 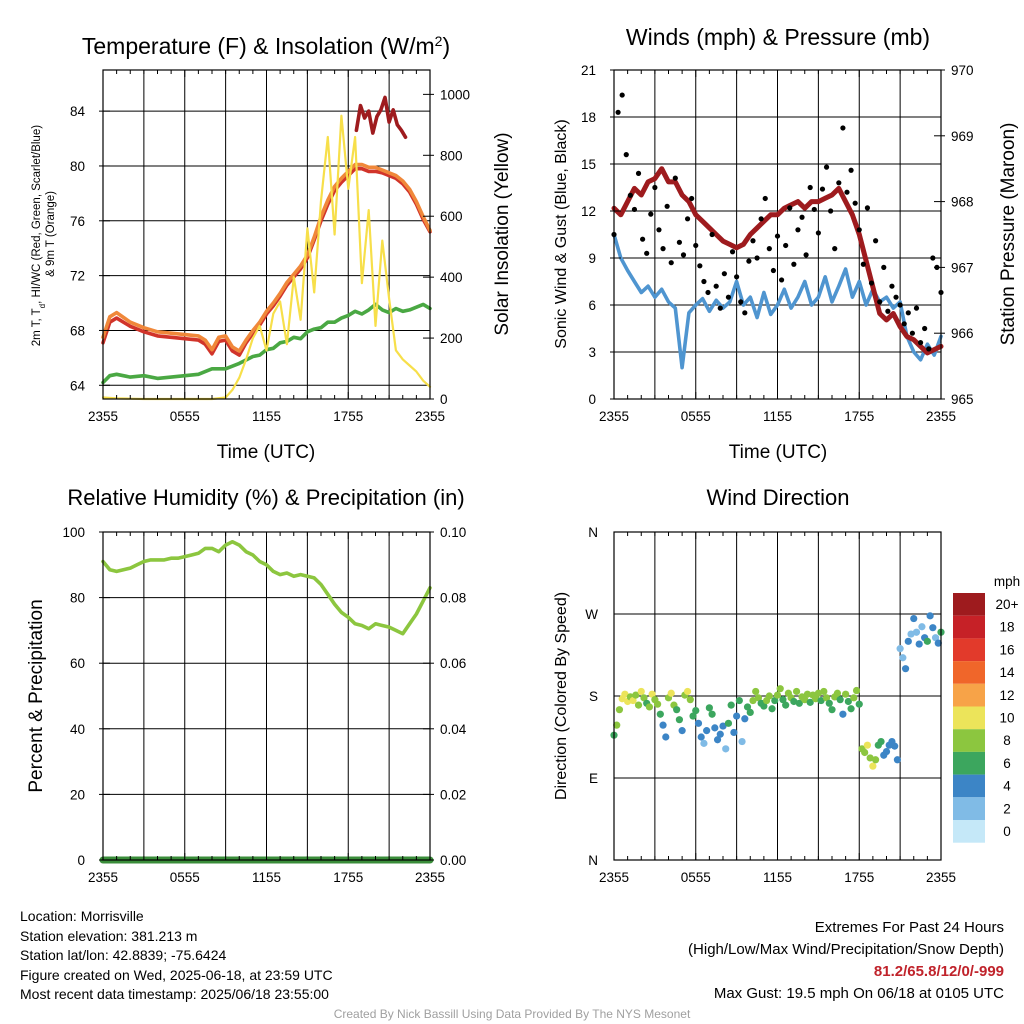 I want to click on legend-label: 4, so click(x=1007, y=786).